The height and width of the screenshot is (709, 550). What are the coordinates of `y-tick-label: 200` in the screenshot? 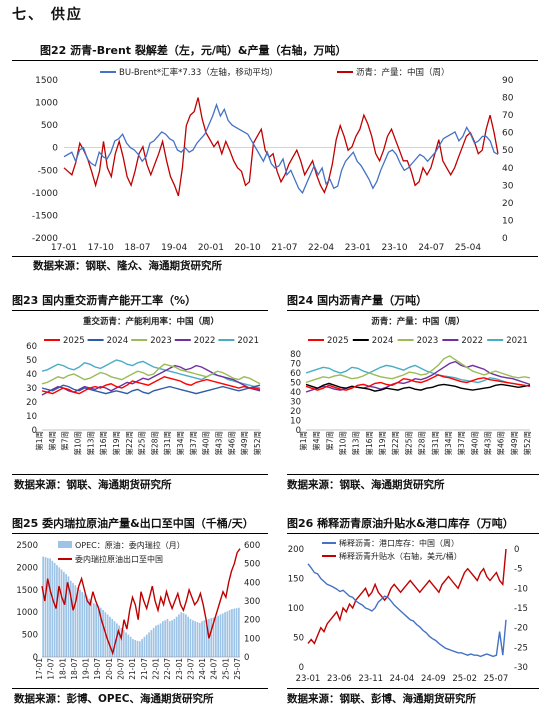 It's located at (296, 550).